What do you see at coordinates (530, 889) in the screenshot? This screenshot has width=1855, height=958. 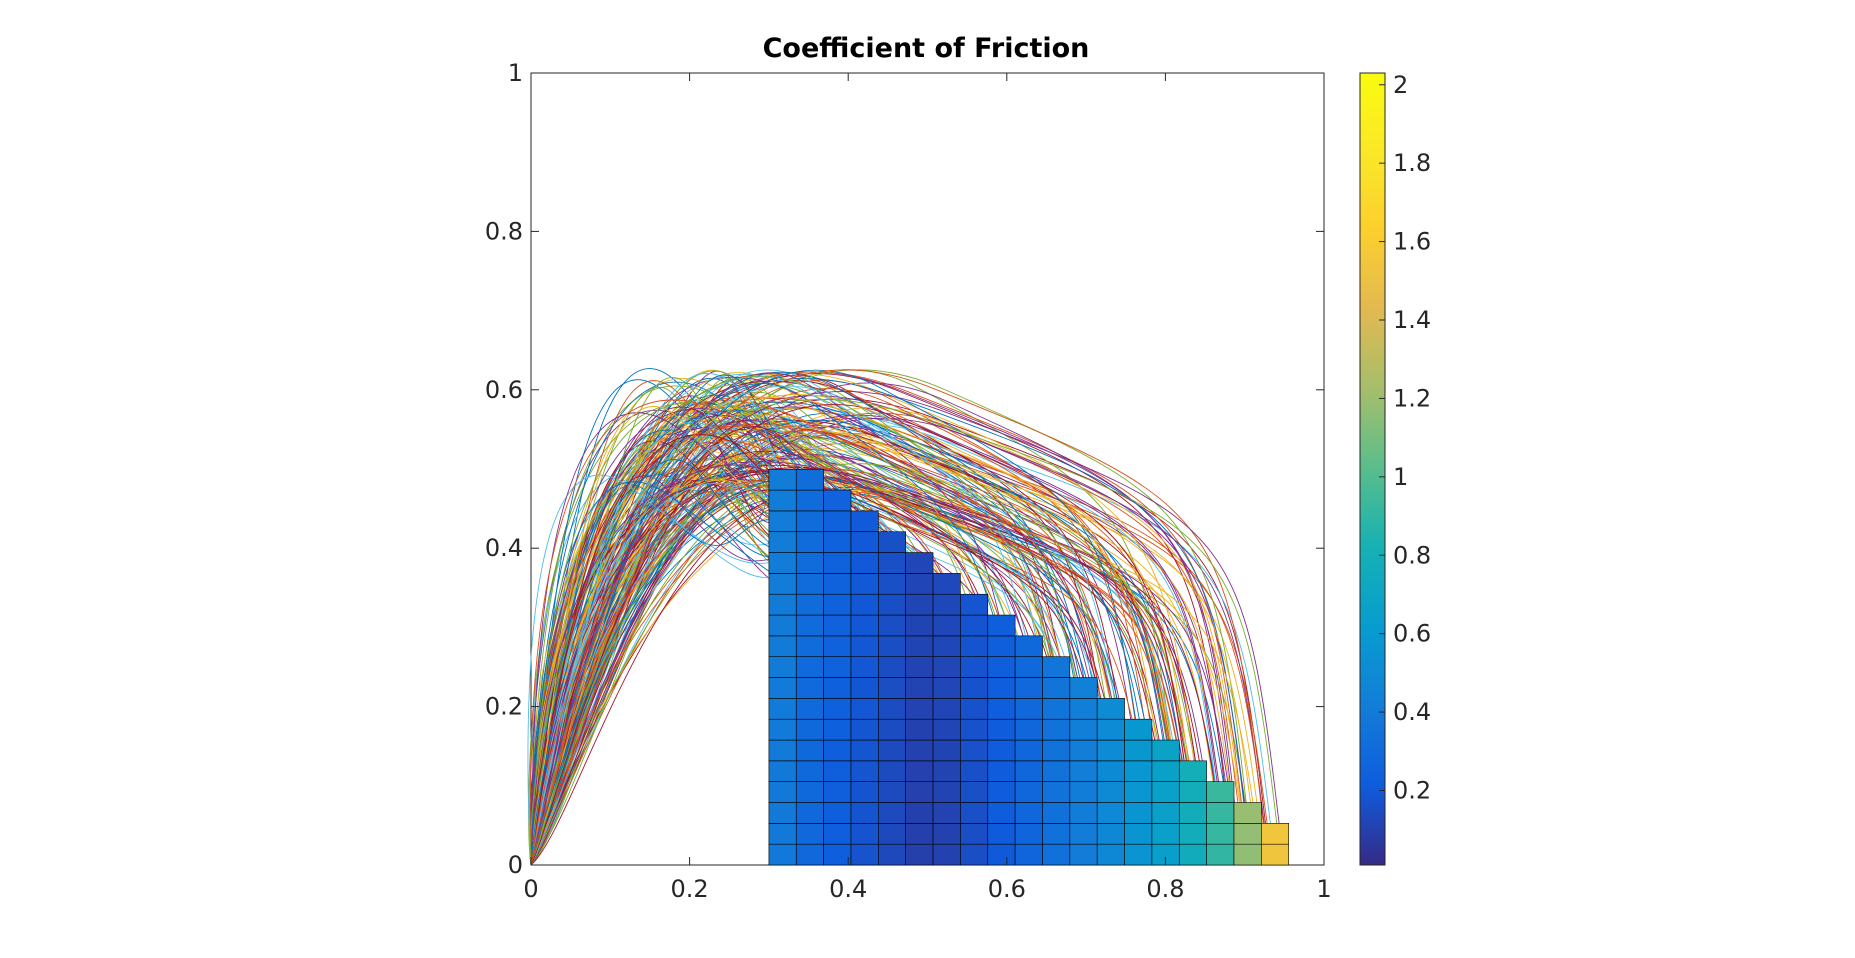 I see `x-tick-label: 0` at bounding box center [530, 889].